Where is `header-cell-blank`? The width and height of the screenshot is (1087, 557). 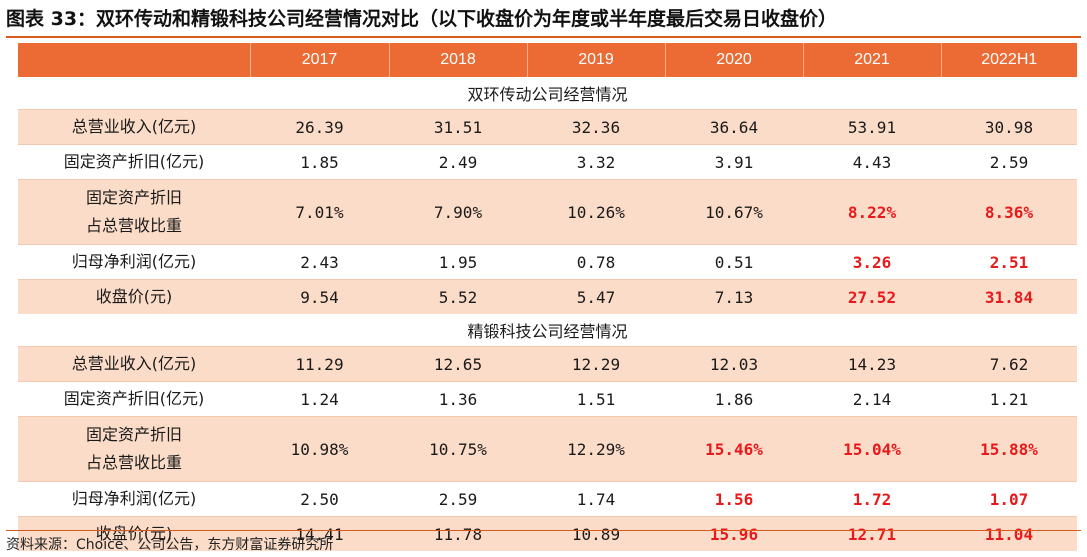 header-cell-blank is located at coordinates (134, 60).